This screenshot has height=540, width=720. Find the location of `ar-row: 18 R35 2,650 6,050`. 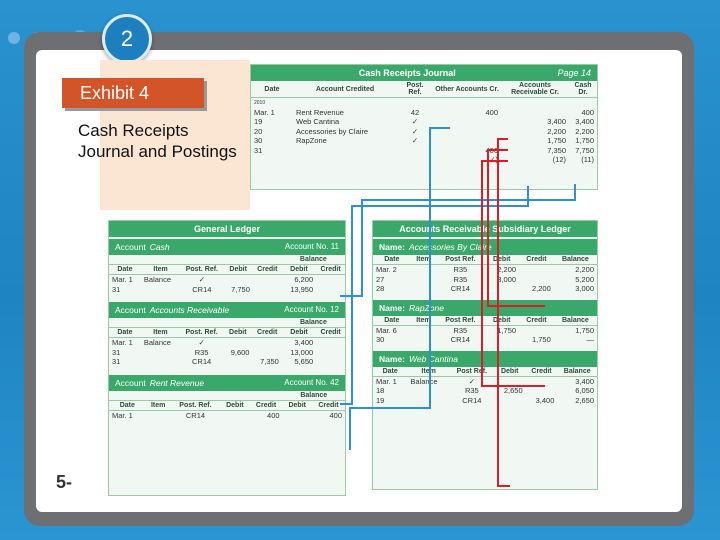

ar-row: 18 R35 2,650 6,050 is located at coordinates (485, 391).